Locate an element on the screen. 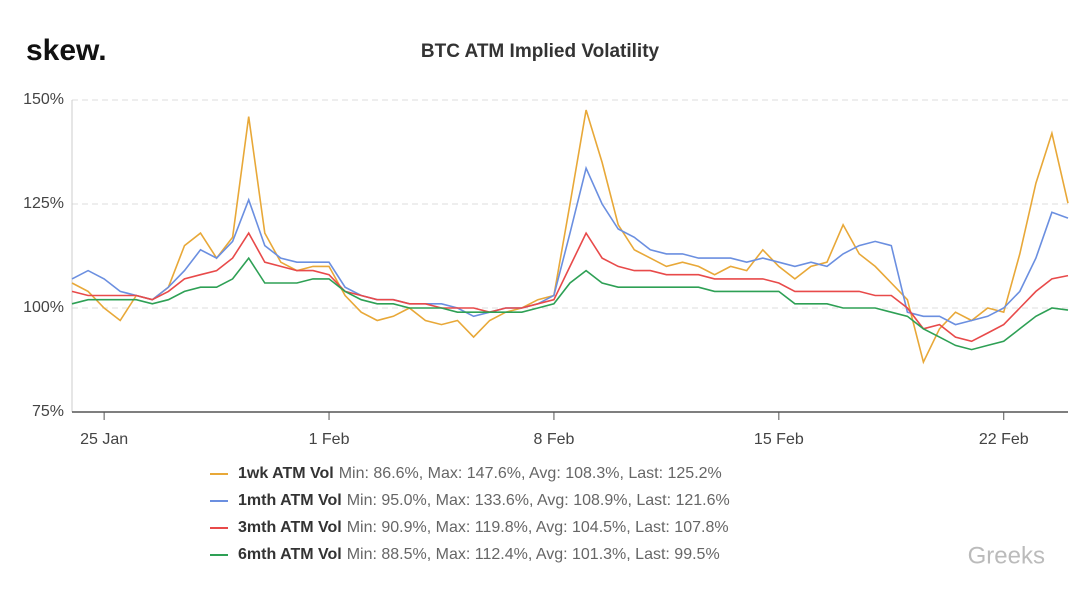 The height and width of the screenshot is (603, 1080). y-tick-label: 100% is located at coordinates (43, 307).